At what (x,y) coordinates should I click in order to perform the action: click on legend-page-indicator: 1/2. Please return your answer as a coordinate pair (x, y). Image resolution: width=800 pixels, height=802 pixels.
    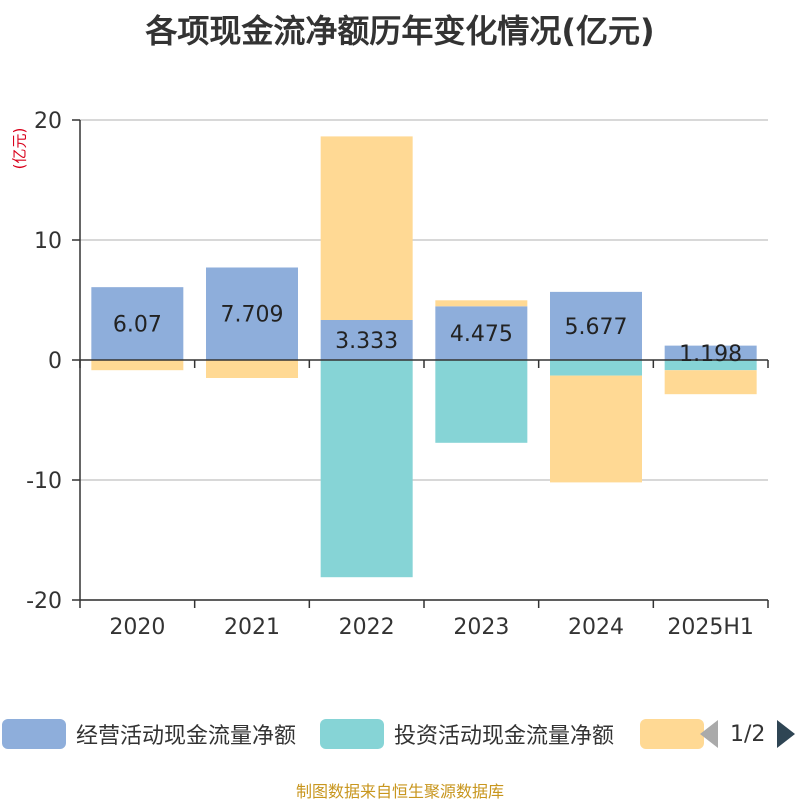
    Looking at the image, I should click on (748, 734).